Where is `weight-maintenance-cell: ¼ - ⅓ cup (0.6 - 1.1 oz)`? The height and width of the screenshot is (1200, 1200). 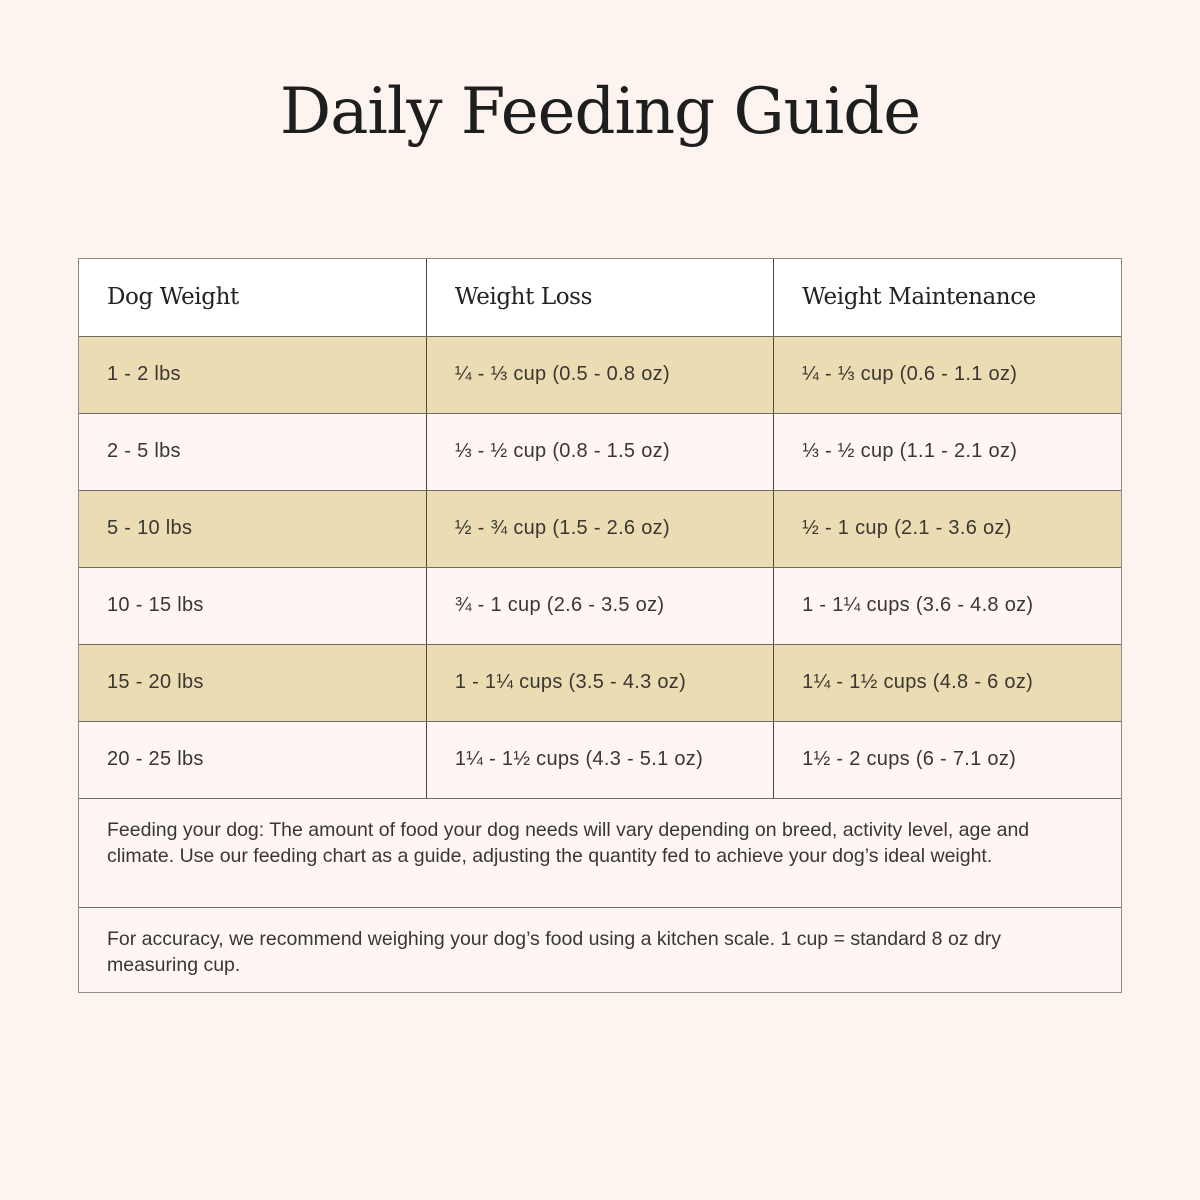
weight-maintenance-cell: ¼ - ⅓ cup (0.6 - 1.1 oz) is located at coordinates (947, 375).